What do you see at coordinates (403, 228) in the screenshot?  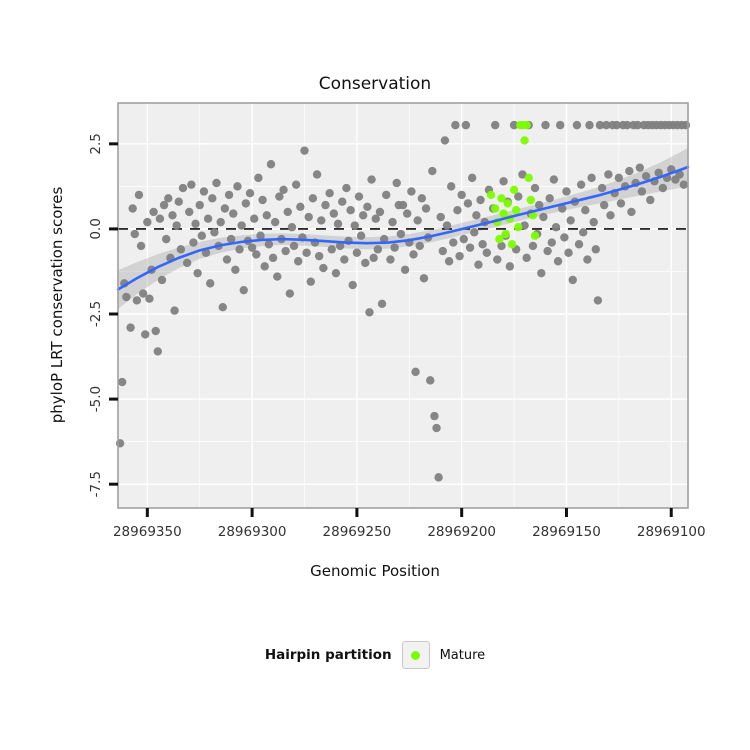 I see `smooth-line` at bounding box center [403, 228].